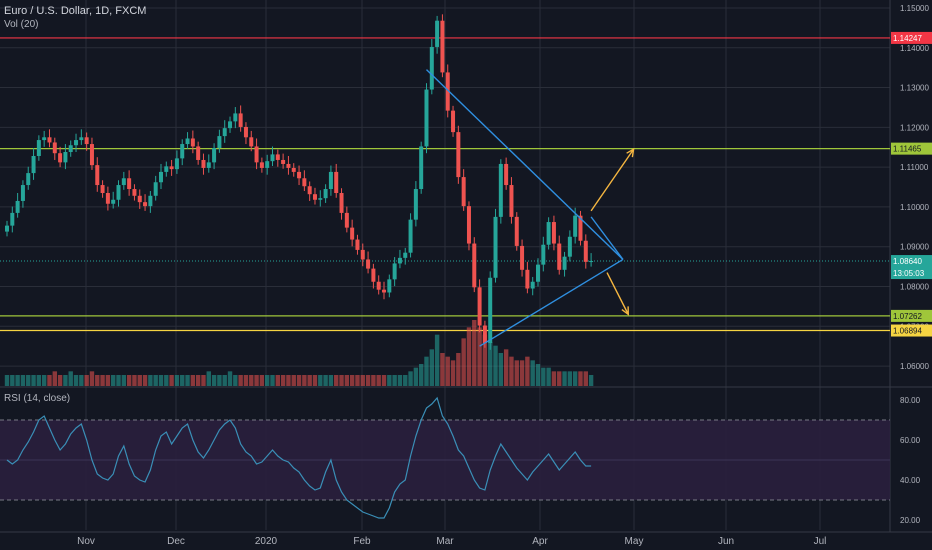 The image size is (932, 550). Describe the element at coordinates (820, 541) in the screenshot. I see `x-tick-label: Jul` at that location.